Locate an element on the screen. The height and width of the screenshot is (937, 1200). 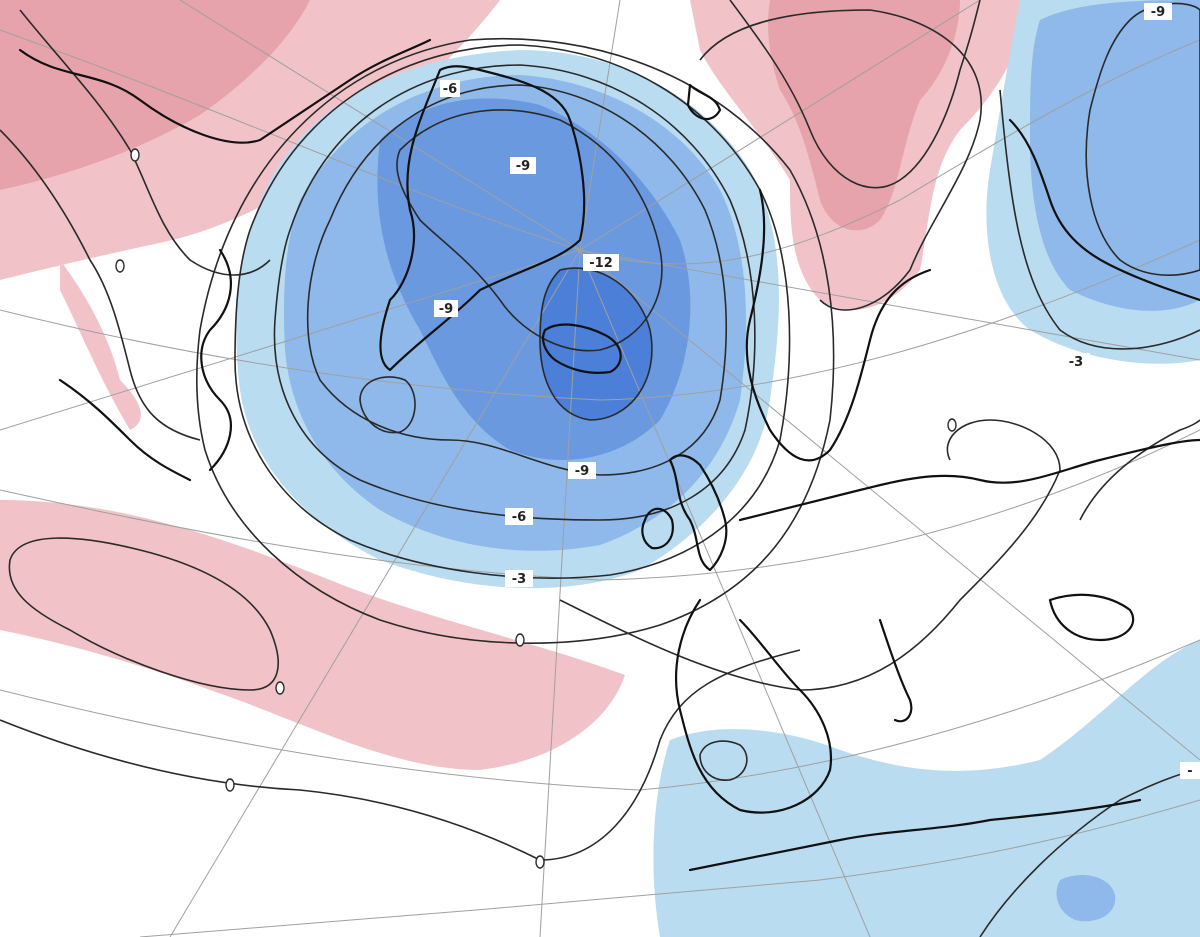
svg-text: -12 is located at coordinates (601, 263).